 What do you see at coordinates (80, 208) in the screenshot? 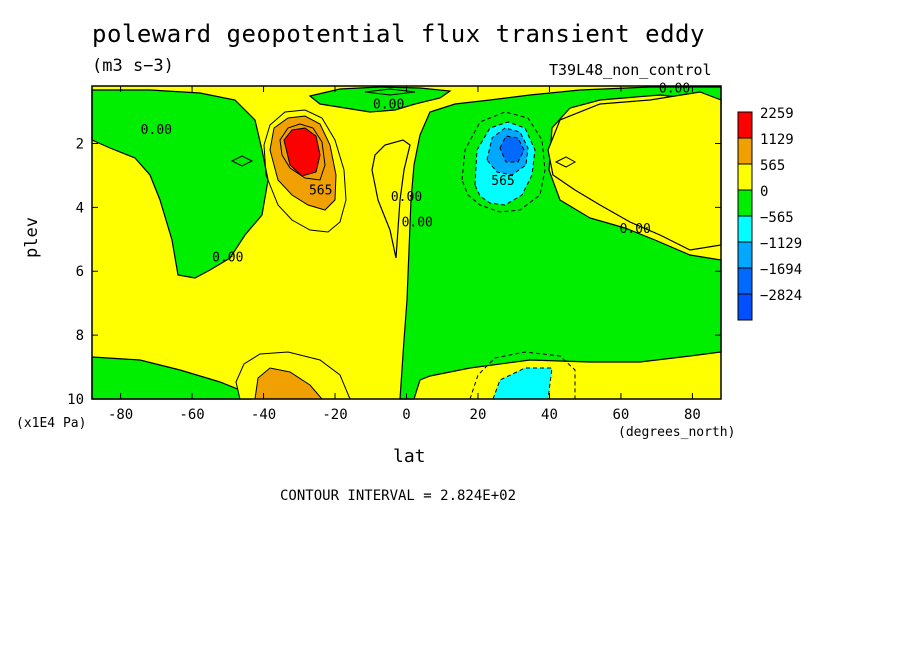
I see `y-tick-label: 4` at bounding box center [80, 208].